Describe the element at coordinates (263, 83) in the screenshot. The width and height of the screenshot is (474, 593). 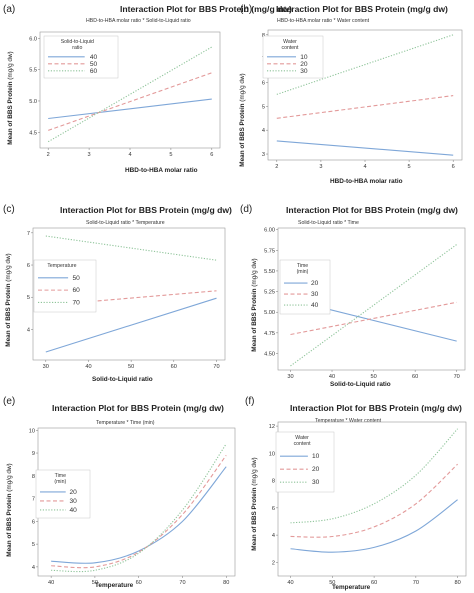
I see `y-tick-label: 6` at that location.